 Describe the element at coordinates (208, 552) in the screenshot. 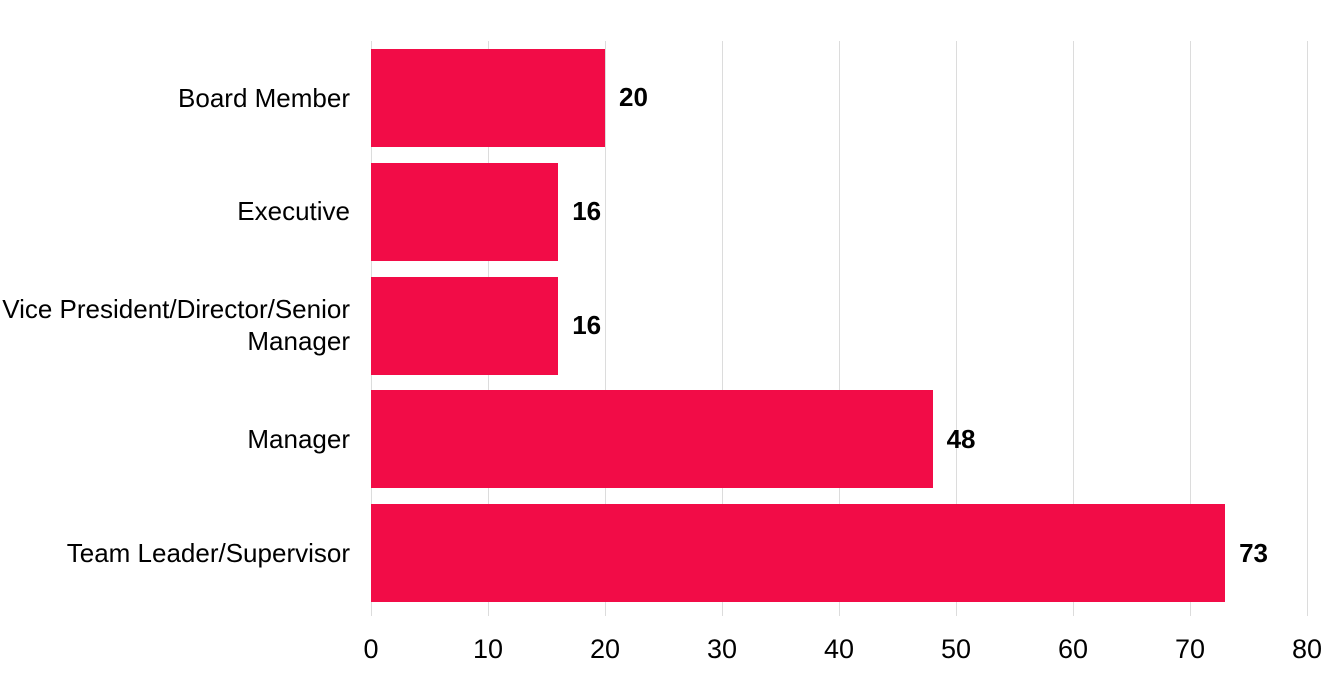

I see `category-label: Team Leader/Supervisor` at that location.